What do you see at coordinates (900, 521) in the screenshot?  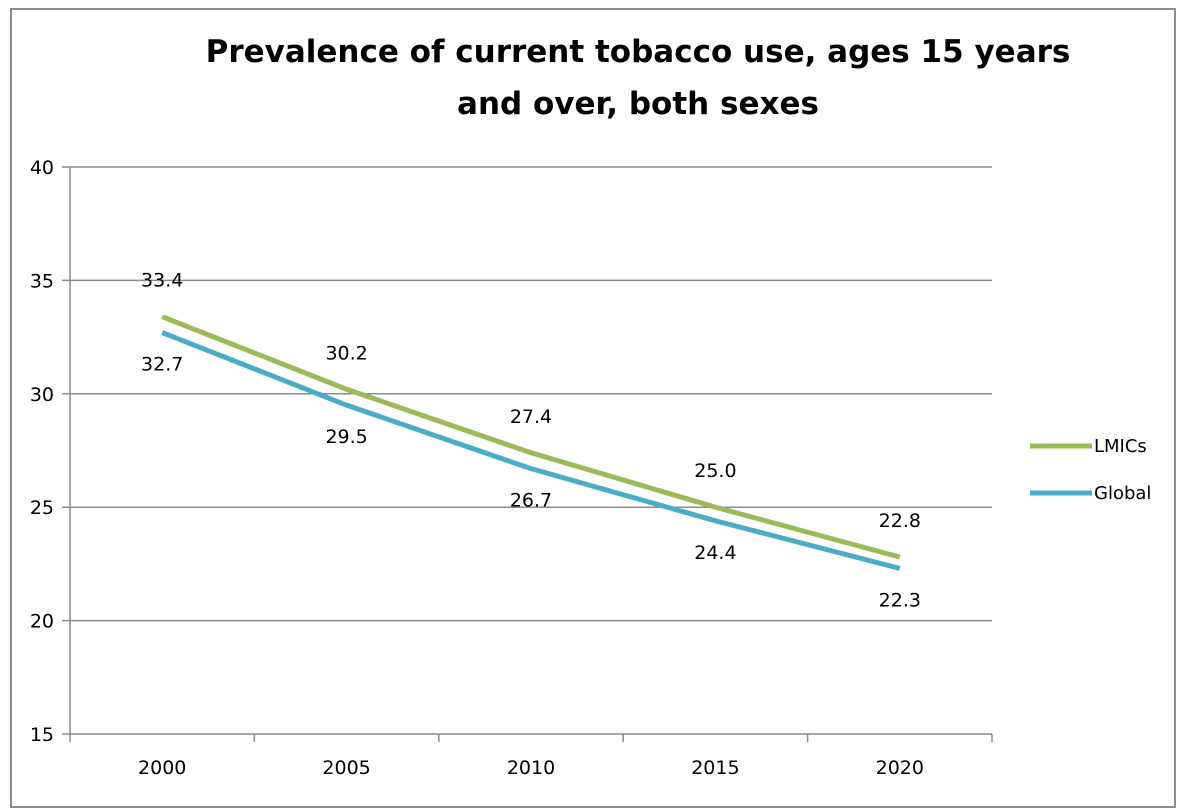 I see `data-label-lmics-2020: 22.8` at bounding box center [900, 521].